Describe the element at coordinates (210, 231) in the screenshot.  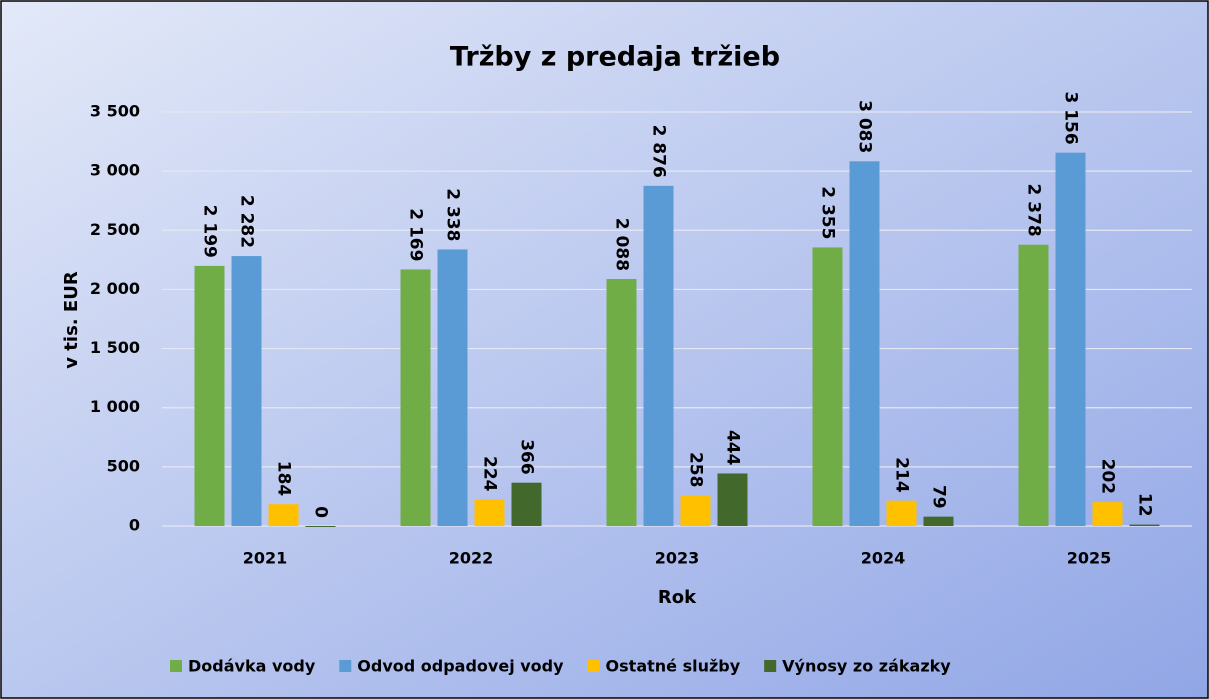
I see `data-label: 2 199` at that location.